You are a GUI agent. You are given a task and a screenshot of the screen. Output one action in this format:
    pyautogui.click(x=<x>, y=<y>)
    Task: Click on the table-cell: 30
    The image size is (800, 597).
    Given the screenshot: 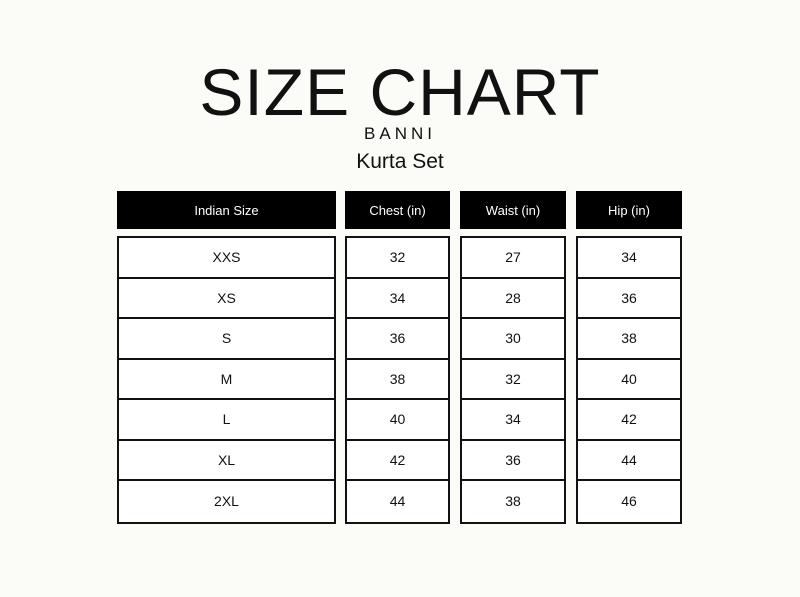 What is the action you would take?
    pyautogui.click(x=513, y=339)
    